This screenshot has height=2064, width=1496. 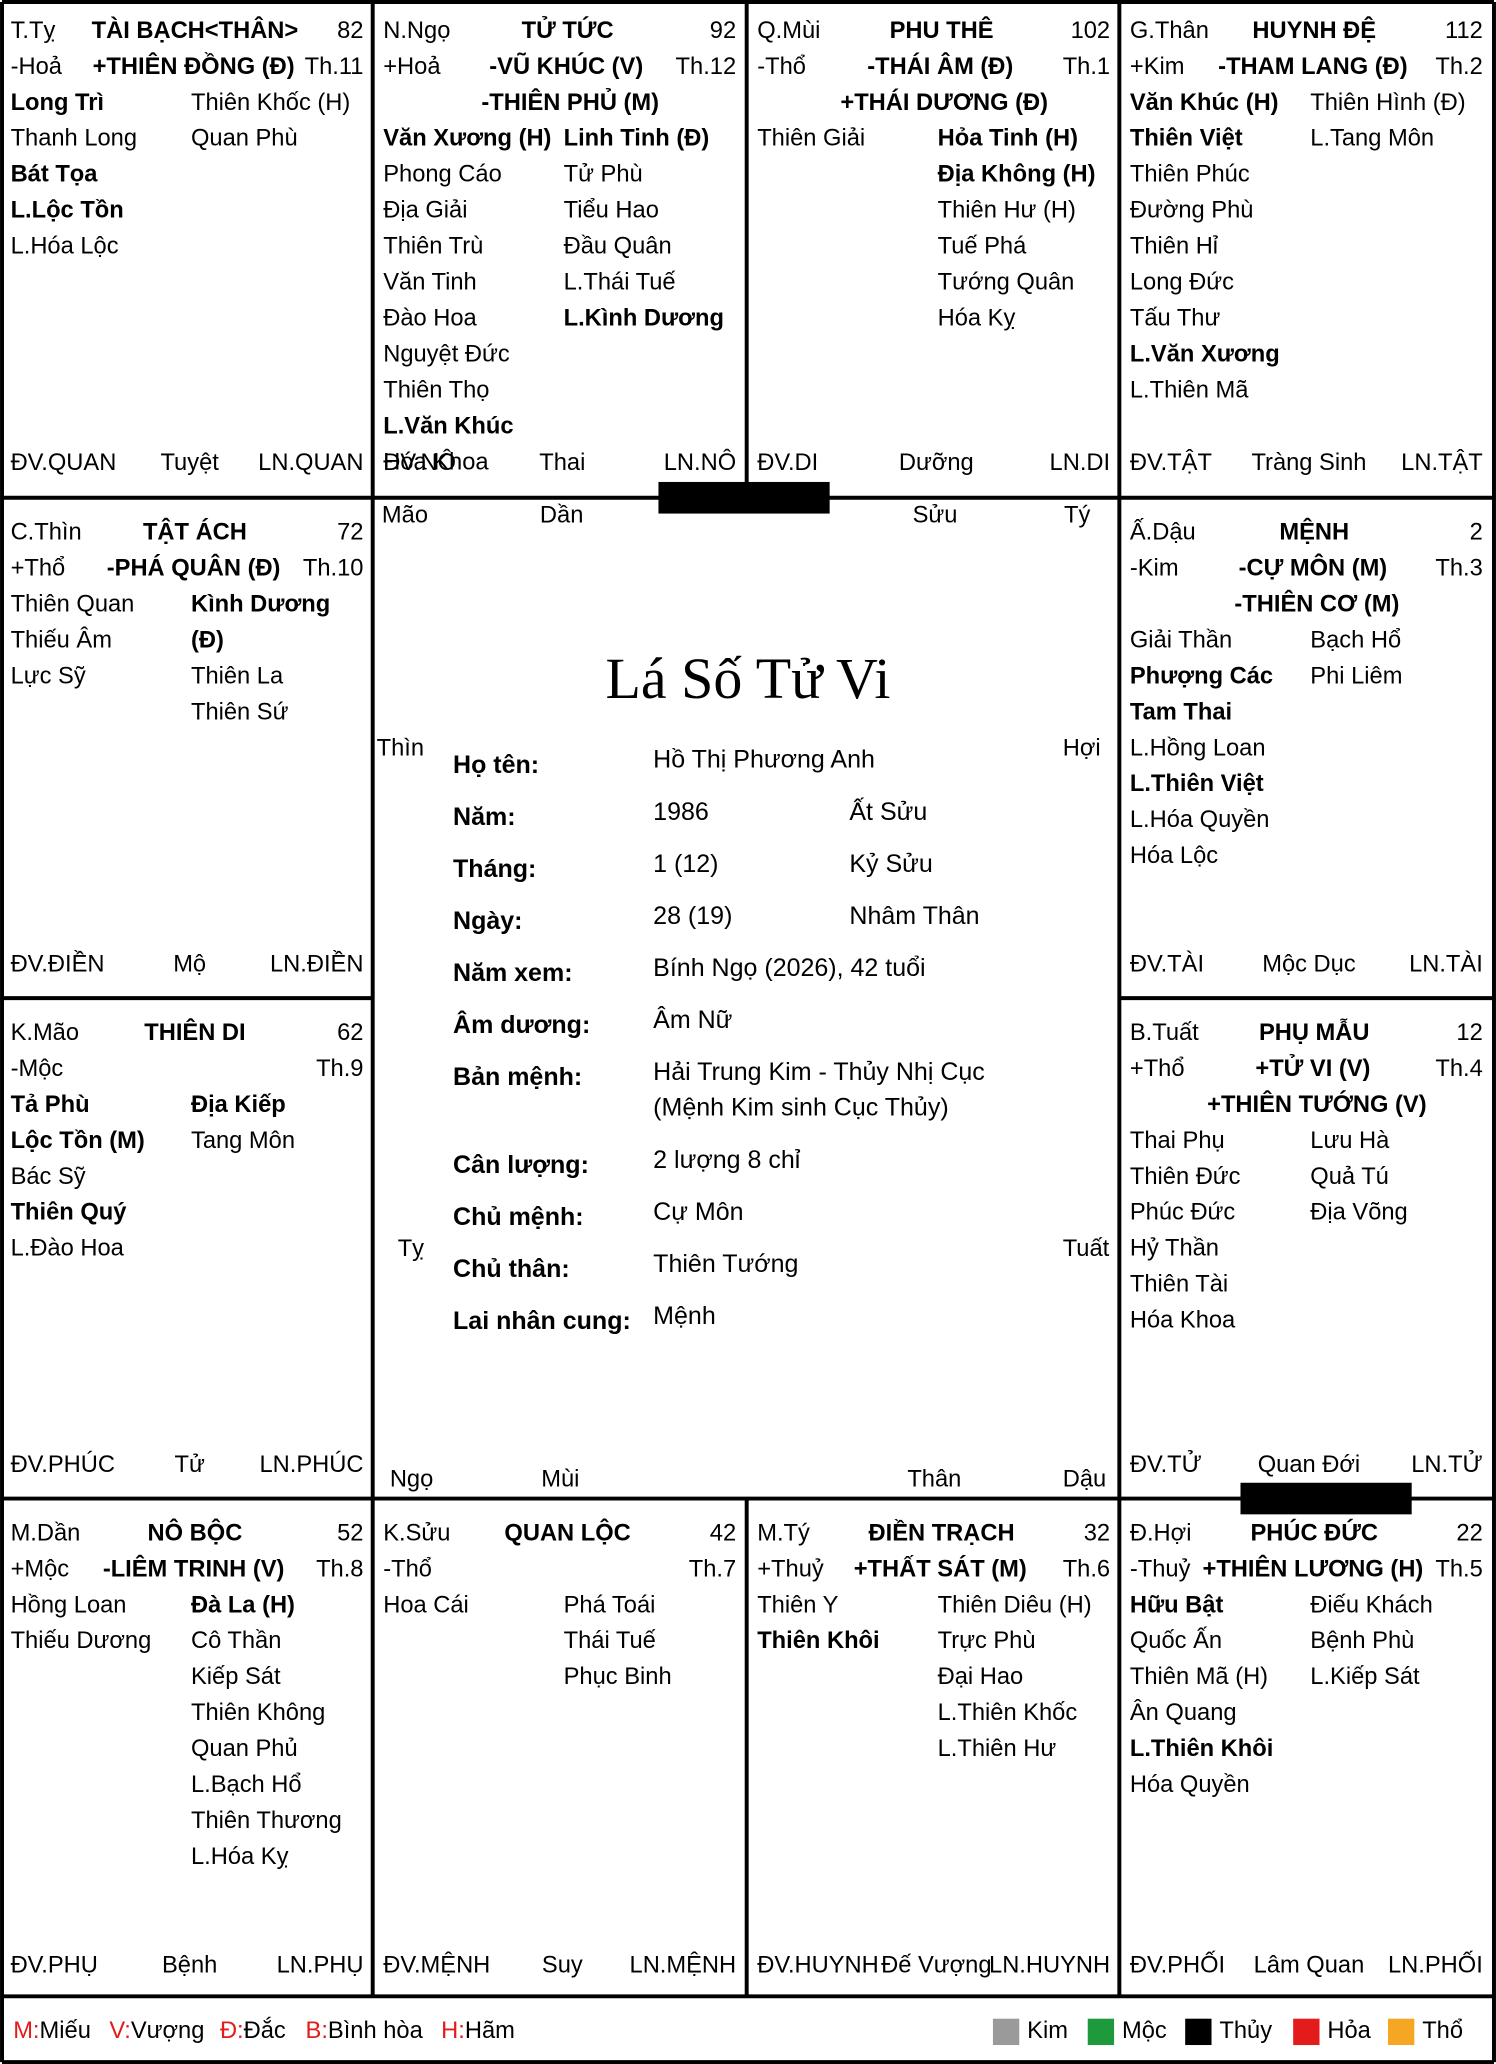 I want to click on info-value: 28 (19), so click(x=692, y=916).